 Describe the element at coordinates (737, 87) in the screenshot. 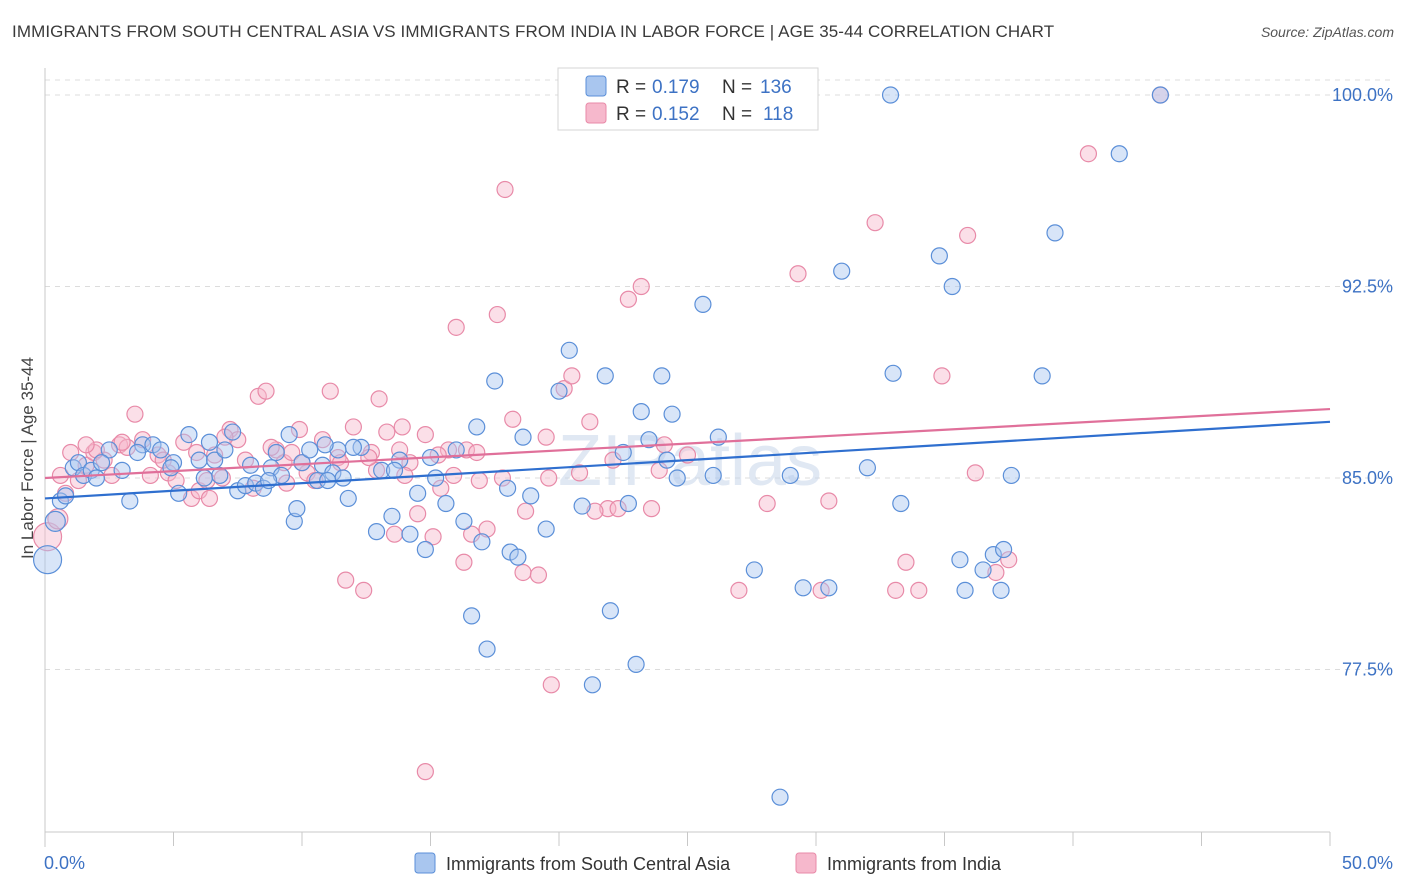

I see `legend-n-label-1: N =` at that location.